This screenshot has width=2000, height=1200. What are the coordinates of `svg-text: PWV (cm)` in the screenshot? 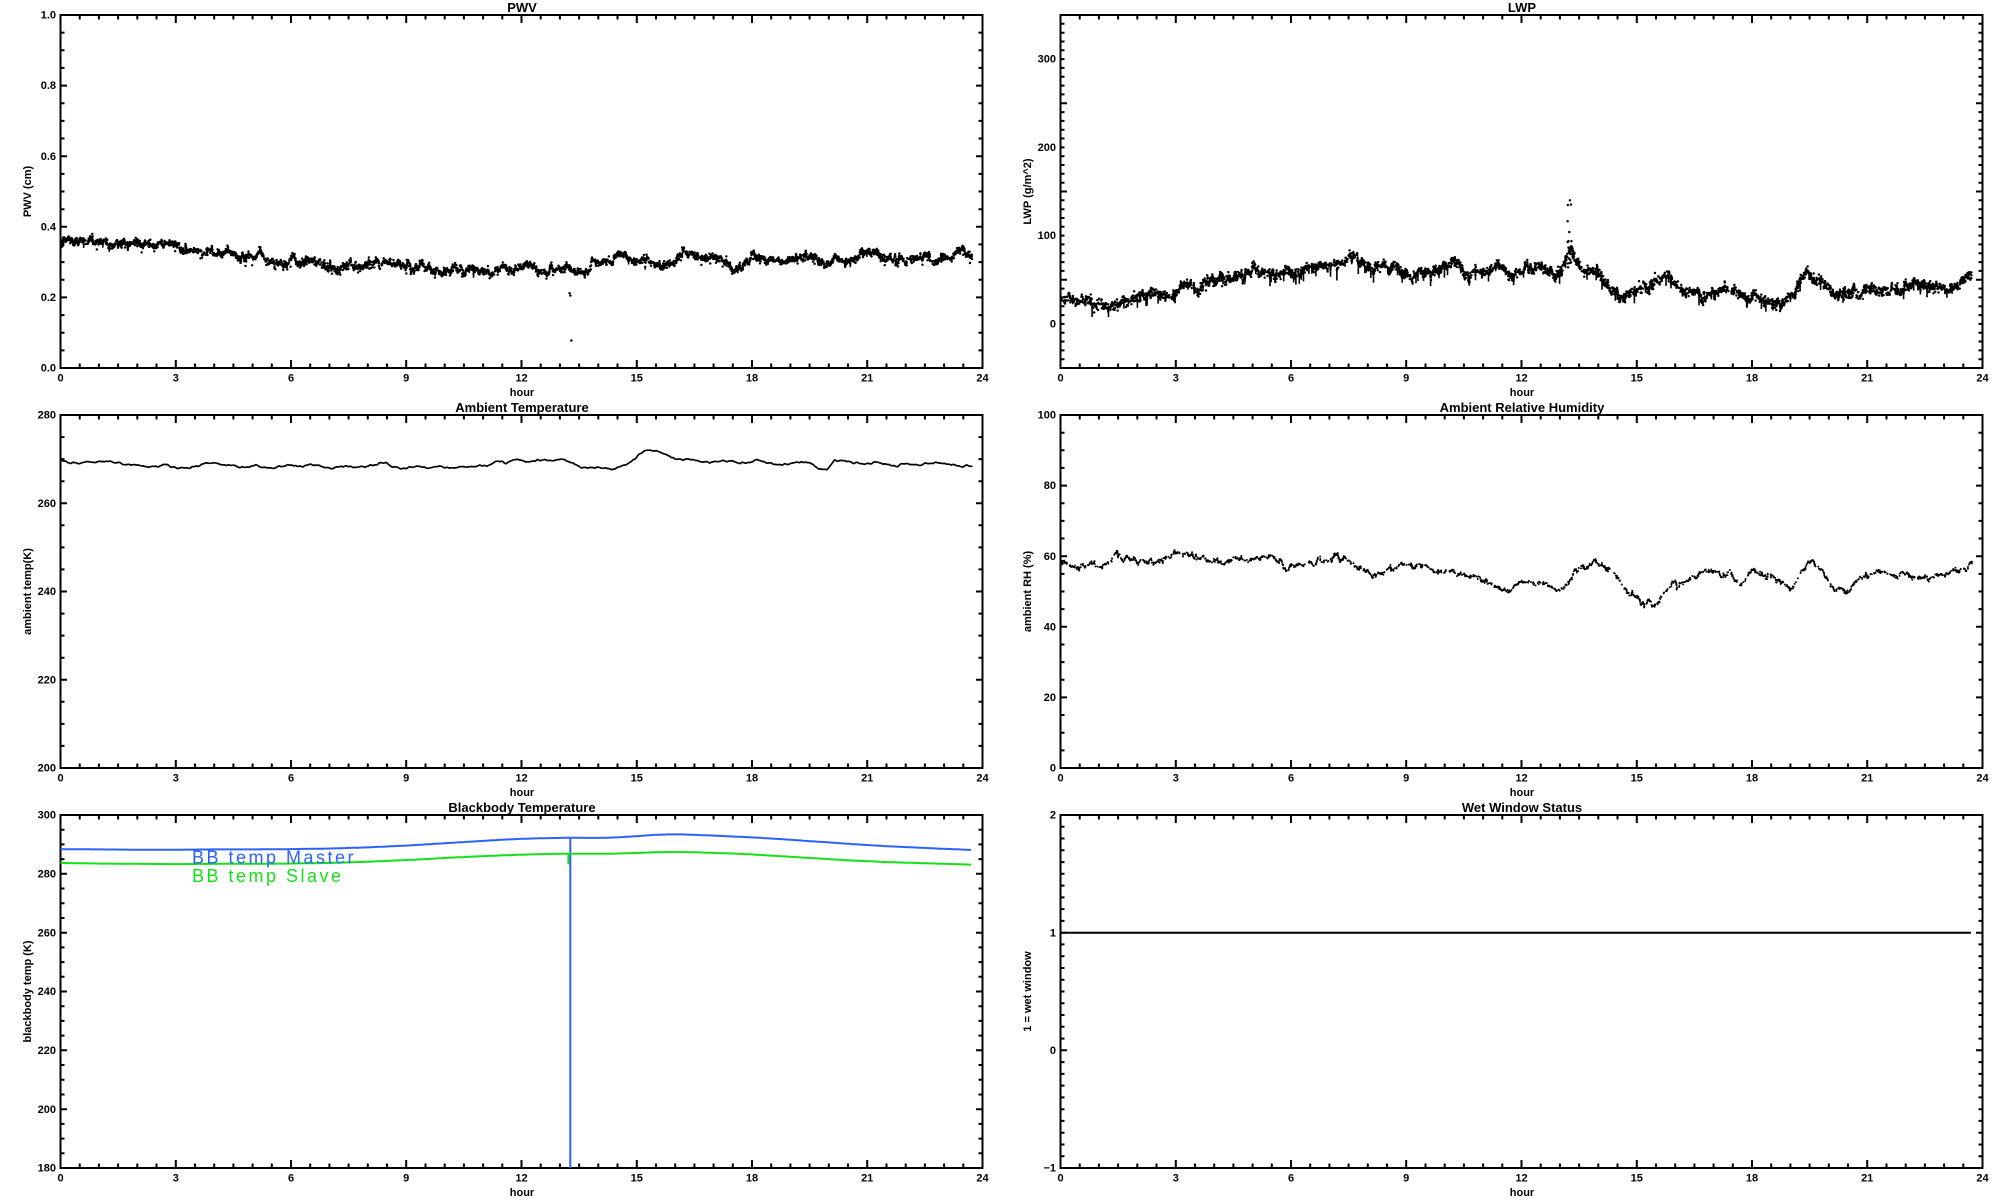 It's located at (28, 191).